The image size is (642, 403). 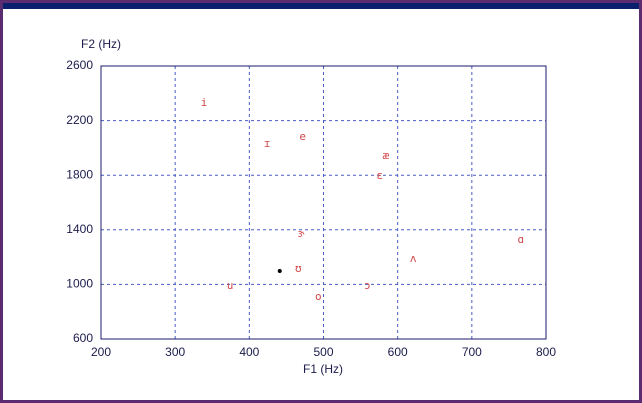 What do you see at coordinates (101, 352) in the screenshot?
I see `x-tick-label: 200` at bounding box center [101, 352].